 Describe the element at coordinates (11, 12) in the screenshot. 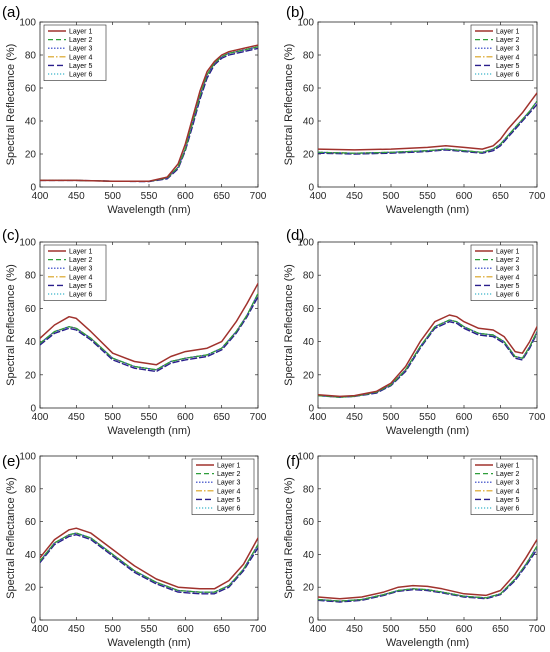

I see `panel-label: (a)` at that location.